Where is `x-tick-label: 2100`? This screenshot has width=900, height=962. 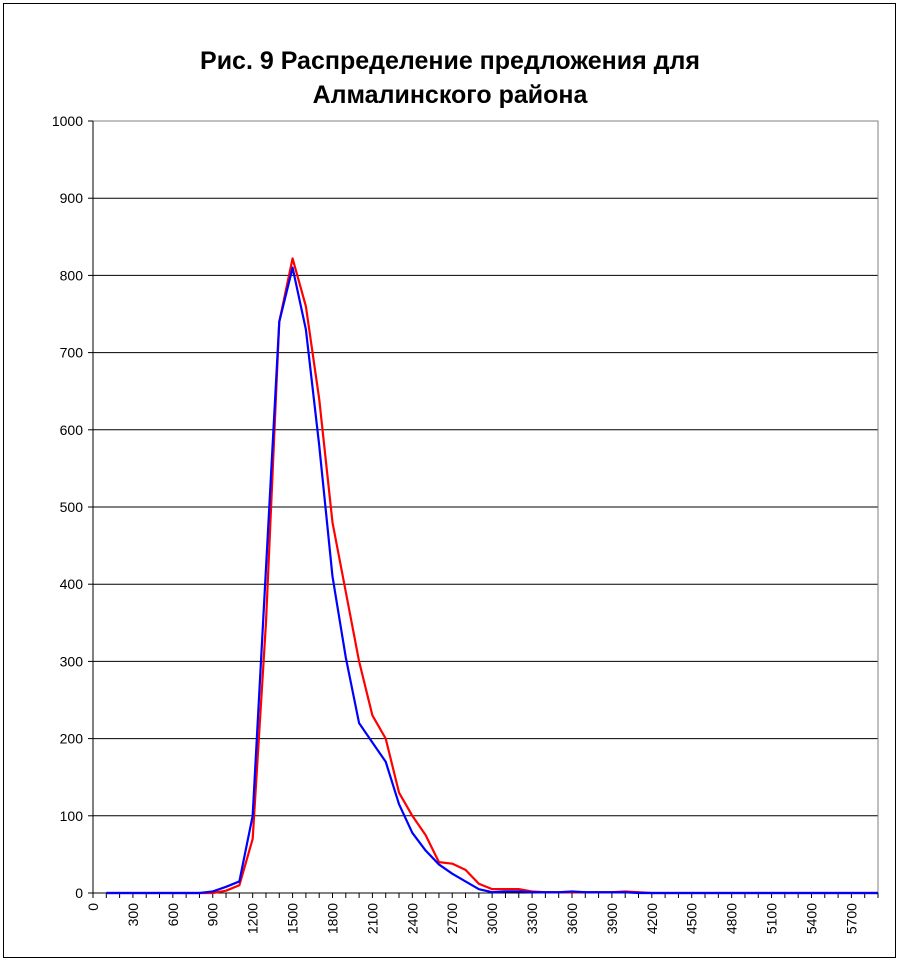 x-tick-label: 2100 is located at coordinates (372, 918).